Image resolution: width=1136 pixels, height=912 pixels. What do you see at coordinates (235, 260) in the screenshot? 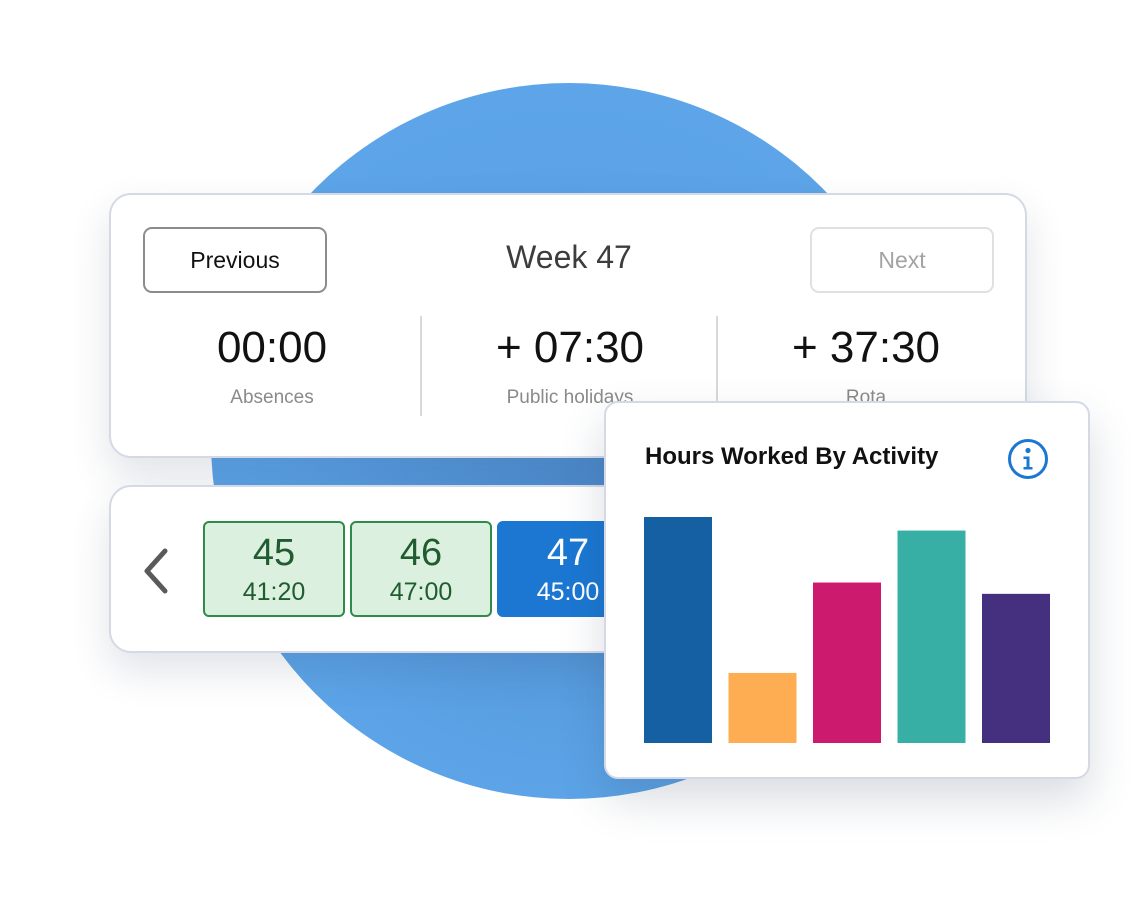
I see `previous-button: Previous` at bounding box center [235, 260].